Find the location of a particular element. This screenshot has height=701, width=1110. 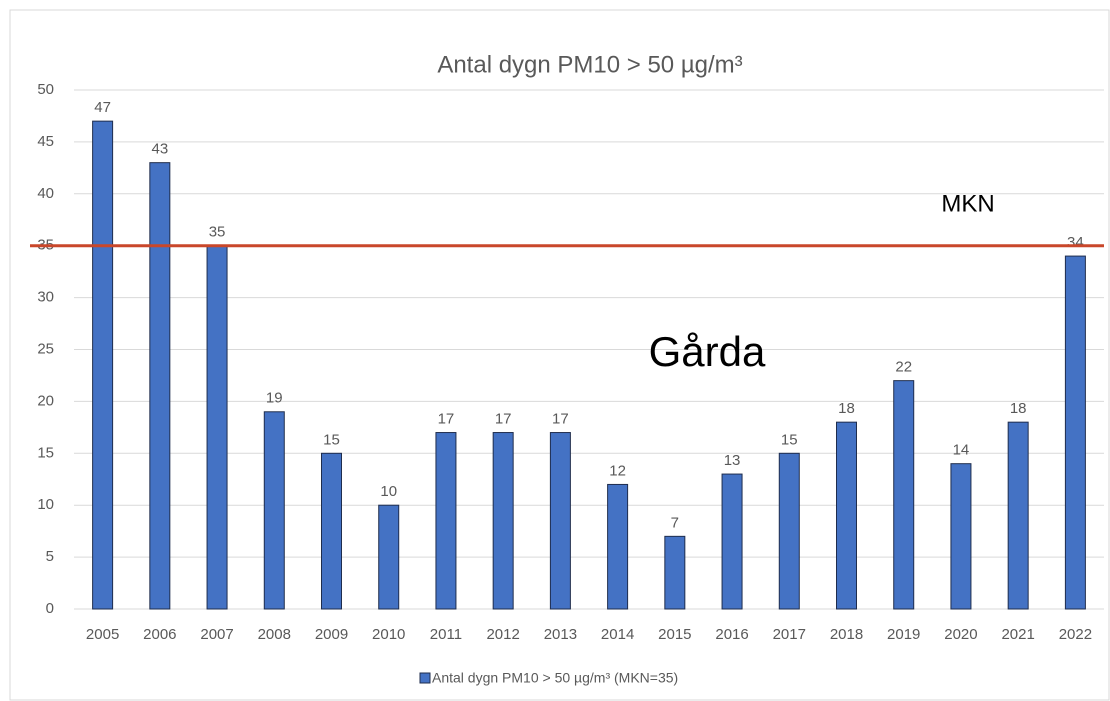

y-tick-label: 20 is located at coordinates (45, 400).